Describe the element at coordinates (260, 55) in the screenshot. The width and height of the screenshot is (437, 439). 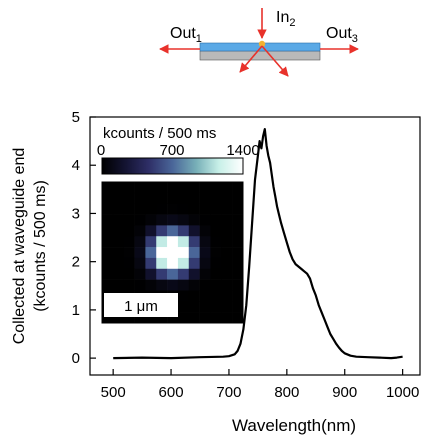
I see `substrate-layer` at that location.